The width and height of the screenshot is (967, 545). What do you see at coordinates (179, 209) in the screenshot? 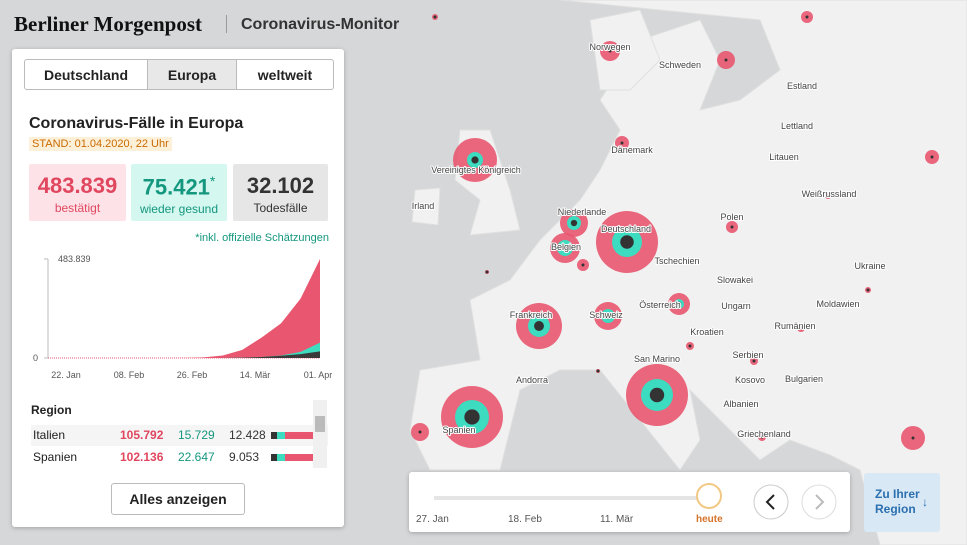
I see `stat-label: wieder gesund` at bounding box center [179, 209].